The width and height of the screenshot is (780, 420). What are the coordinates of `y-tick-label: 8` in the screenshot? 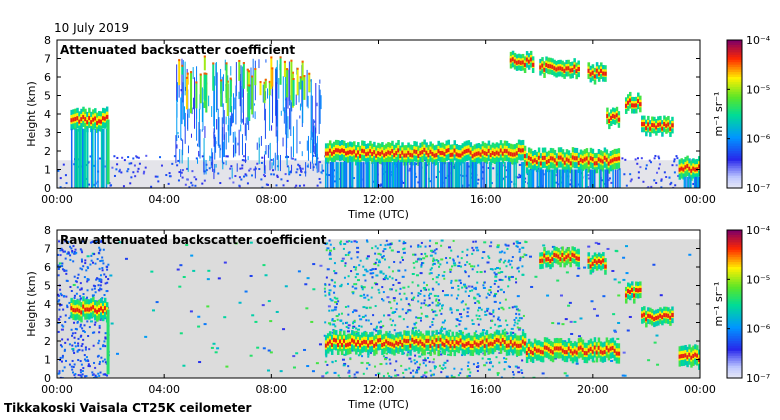 It's located at (47, 230).